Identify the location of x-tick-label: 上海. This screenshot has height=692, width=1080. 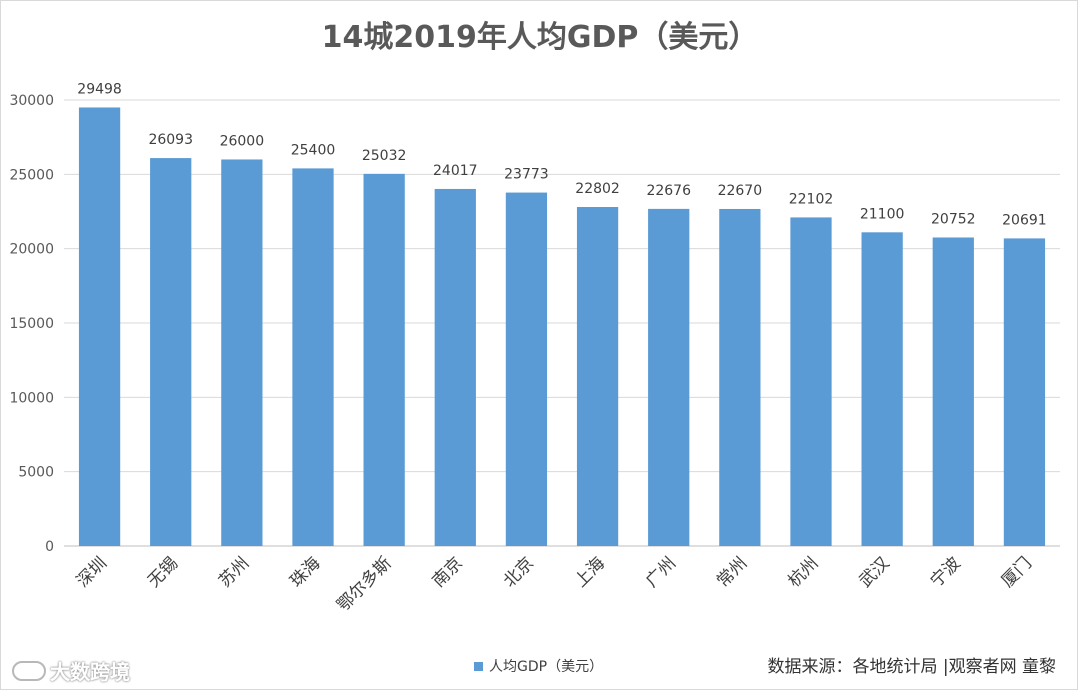
(590, 572).